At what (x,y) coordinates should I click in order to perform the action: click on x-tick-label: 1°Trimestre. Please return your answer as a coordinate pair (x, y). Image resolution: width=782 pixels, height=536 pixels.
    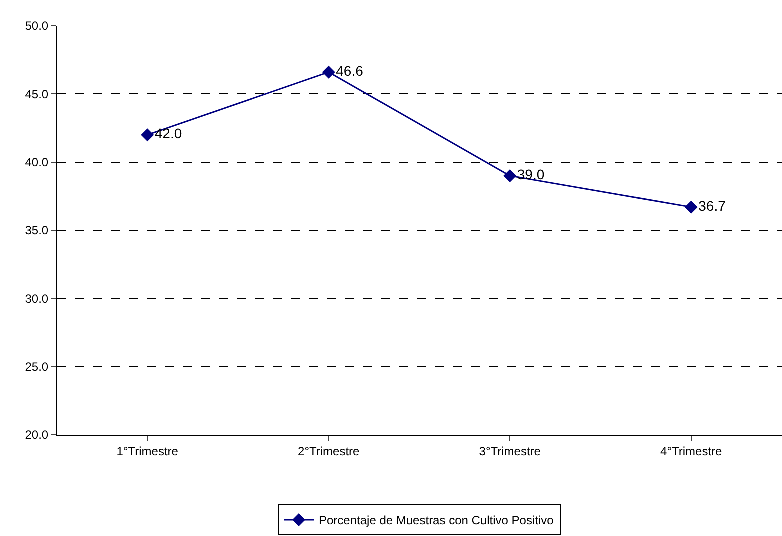
    Looking at the image, I should click on (147, 451).